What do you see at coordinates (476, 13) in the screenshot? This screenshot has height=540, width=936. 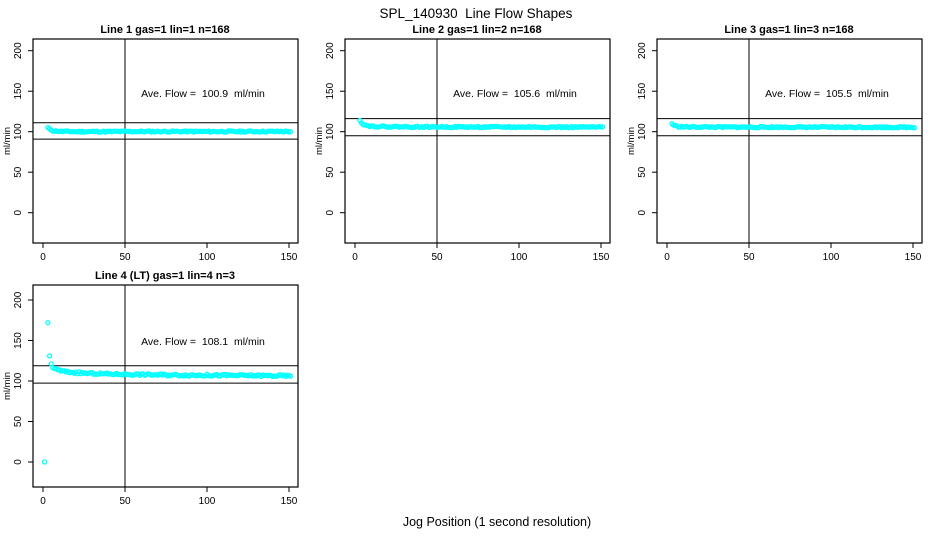 I see `main-title: SPL_140930 Line Flow Shapes` at bounding box center [476, 13].